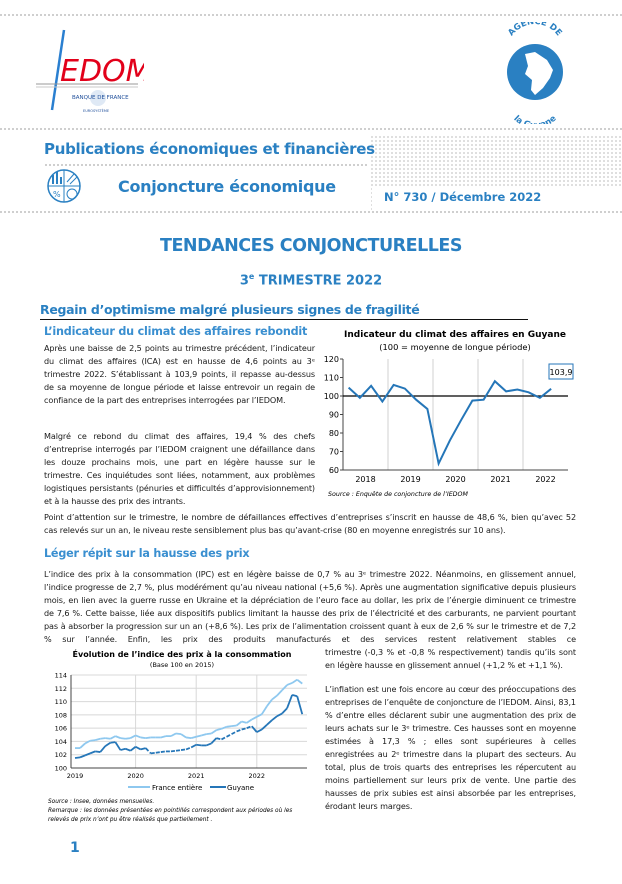 This screenshot has width=622, height=884. What do you see at coordinates (61, 715) in the screenshot?
I see `y-tick-label: 108` at bounding box center [61, 715].